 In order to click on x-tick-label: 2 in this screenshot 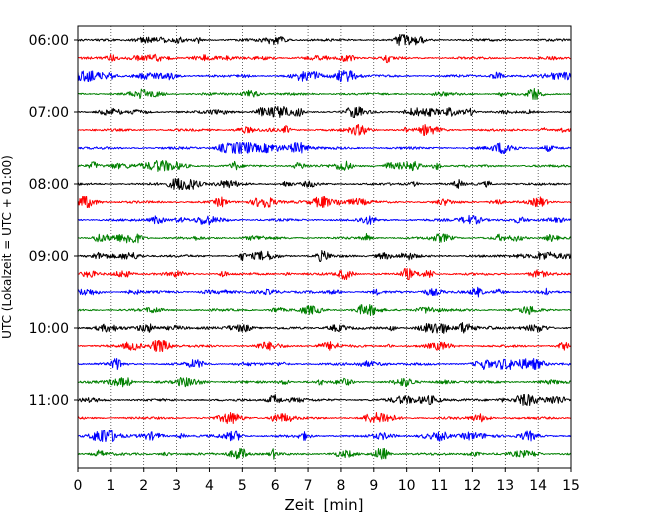, I will do `click(143, 486)`.